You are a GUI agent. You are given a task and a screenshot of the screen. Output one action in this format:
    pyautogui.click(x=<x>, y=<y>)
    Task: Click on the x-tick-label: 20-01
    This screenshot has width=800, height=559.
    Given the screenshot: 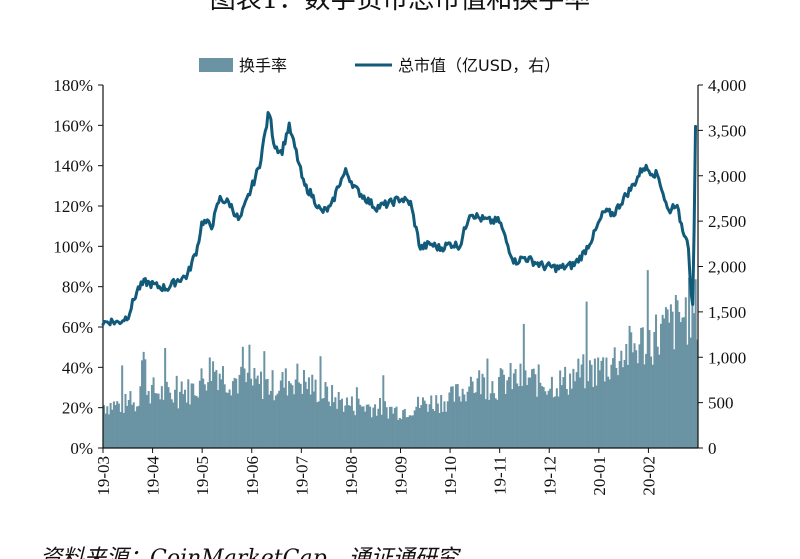 What is the action you would take?
    pyautogui.click(x=599, y=476)
    